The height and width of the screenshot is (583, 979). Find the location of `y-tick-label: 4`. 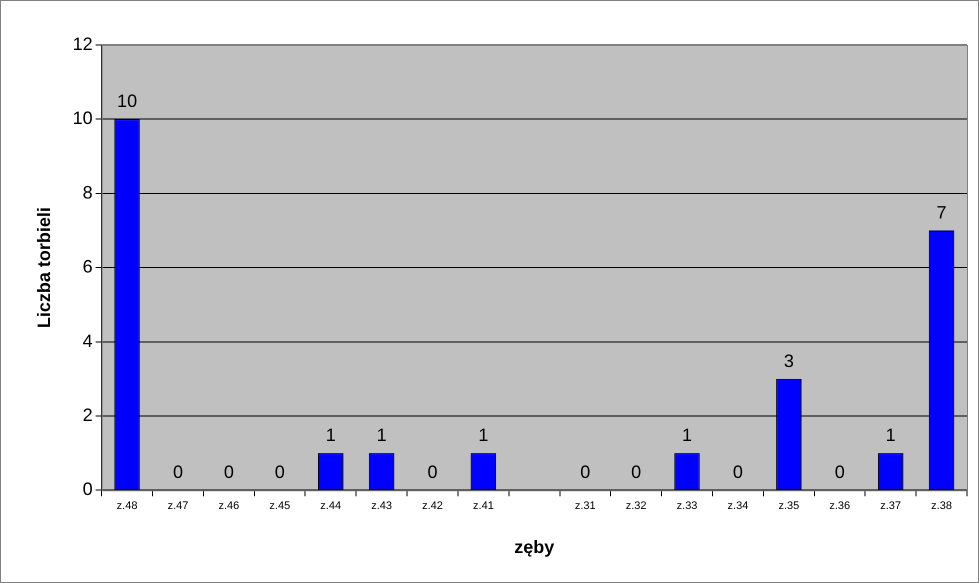

y-tick-label: 4 is located at coordinates (87, 340).